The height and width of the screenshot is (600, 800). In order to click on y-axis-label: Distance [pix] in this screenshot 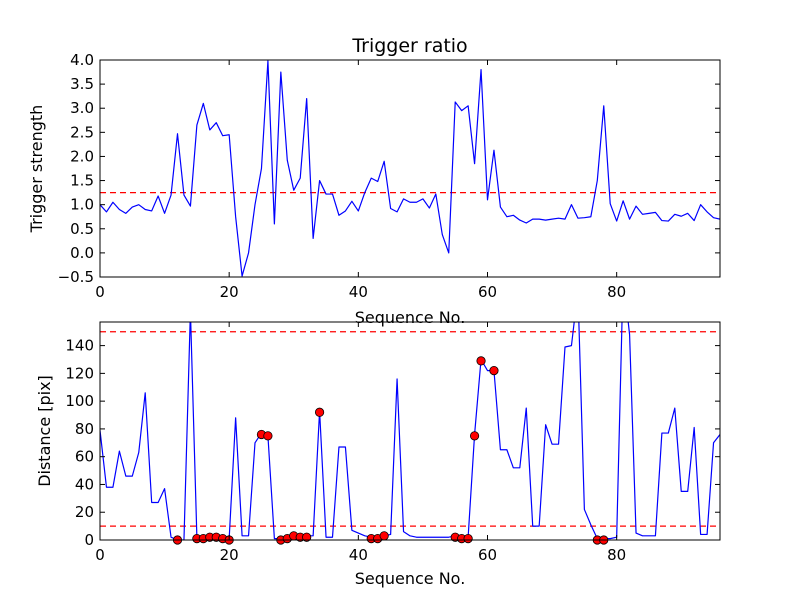, I will do `click(44, 431)`.